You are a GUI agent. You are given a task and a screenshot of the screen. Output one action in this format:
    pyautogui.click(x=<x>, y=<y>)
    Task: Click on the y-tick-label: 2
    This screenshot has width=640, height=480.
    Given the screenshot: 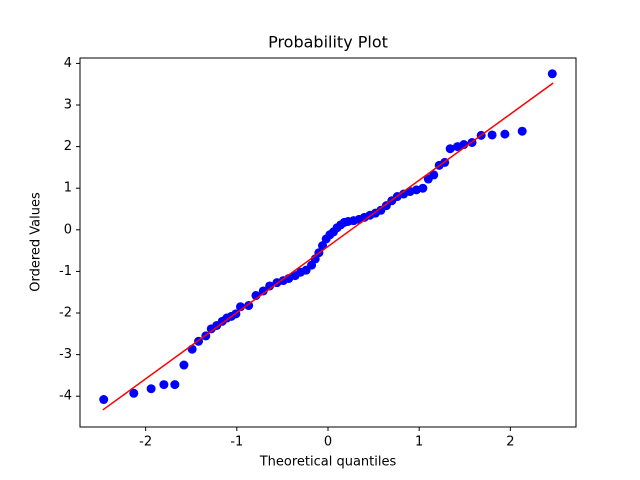 What is the action you would take?
    pyautogui.click(x=68, y=146)
    